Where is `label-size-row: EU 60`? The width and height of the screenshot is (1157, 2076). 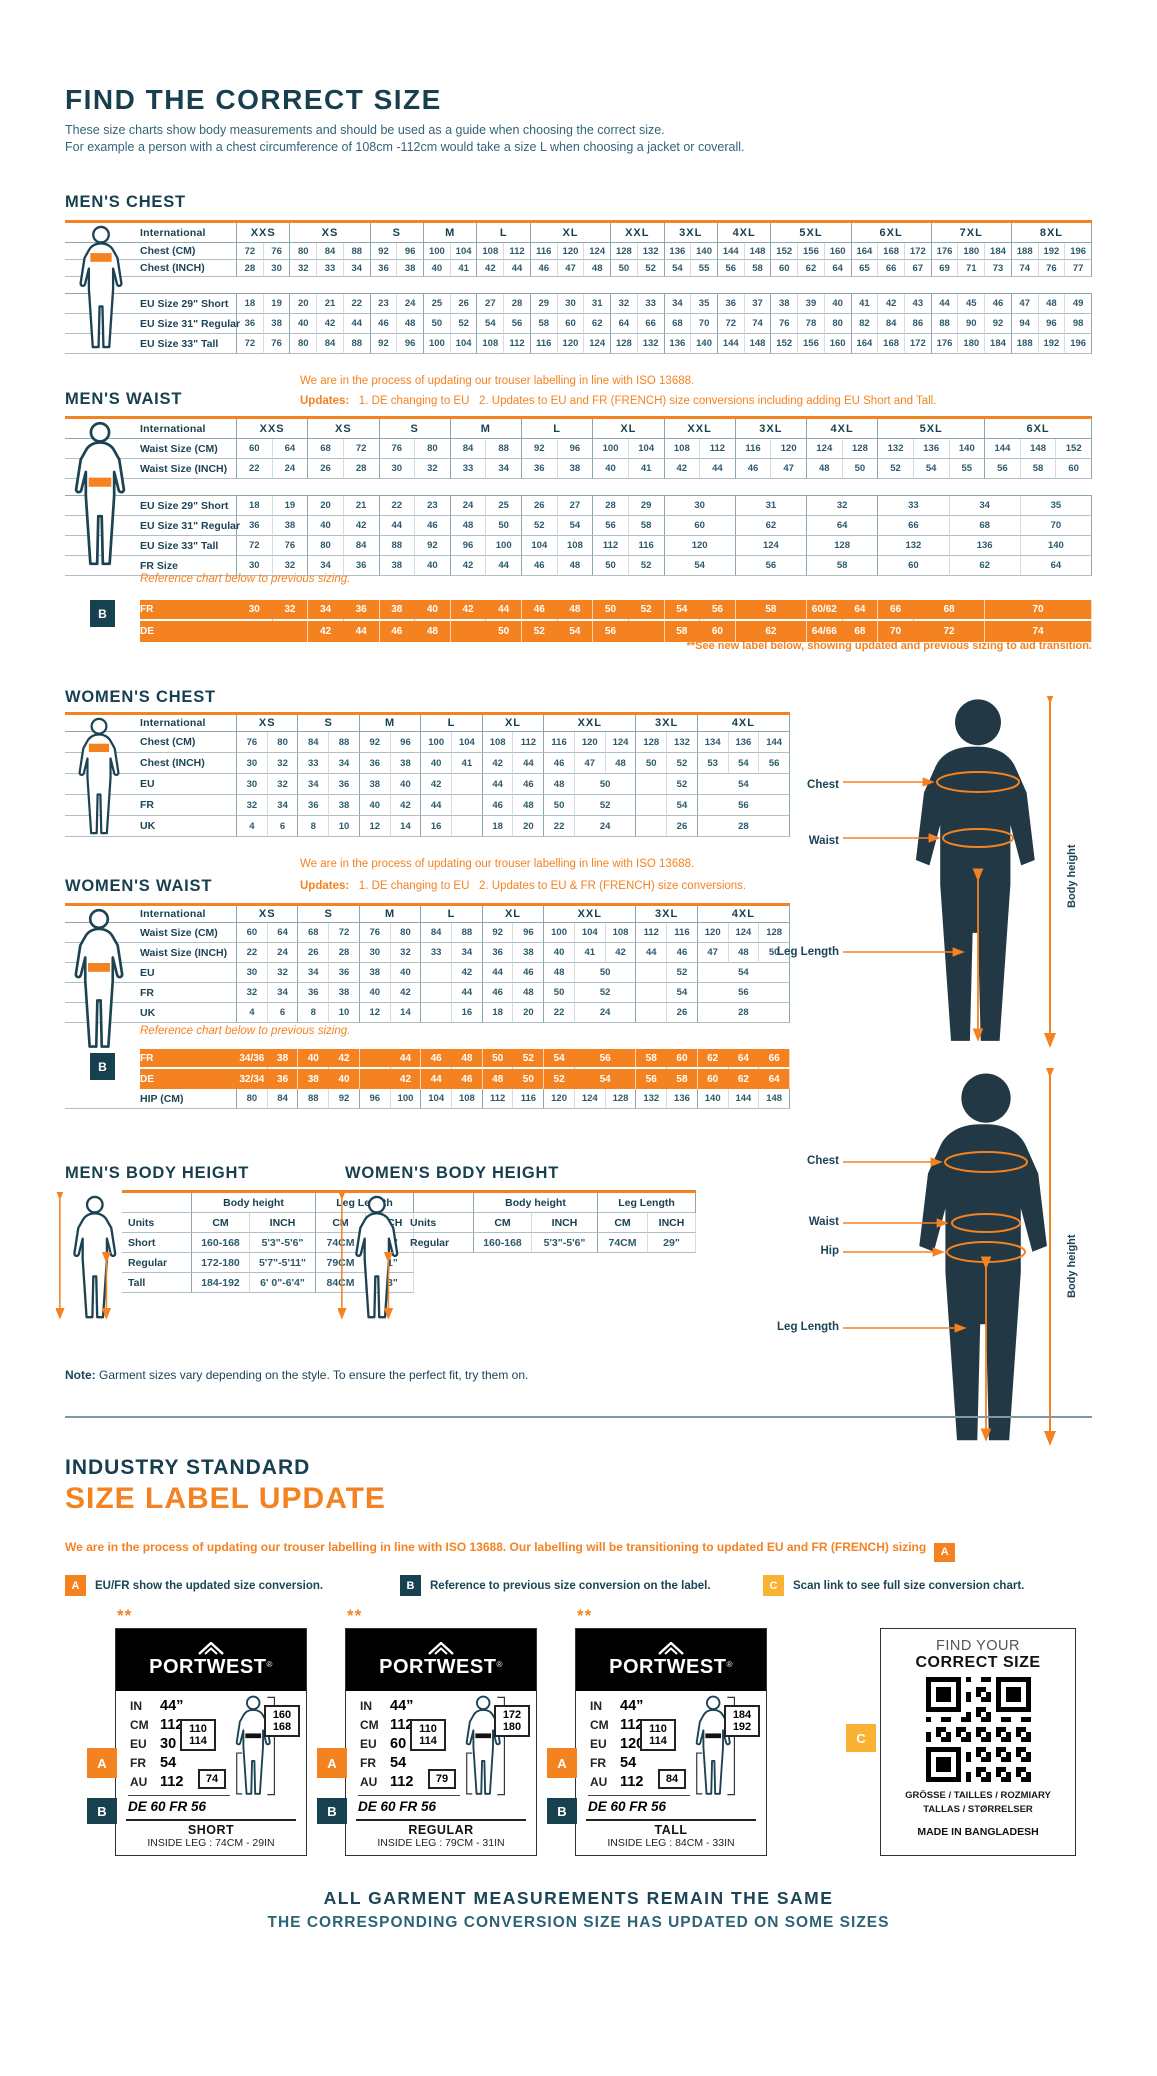
label-size-row: EU 60 is located at coordinates (383, 1744).